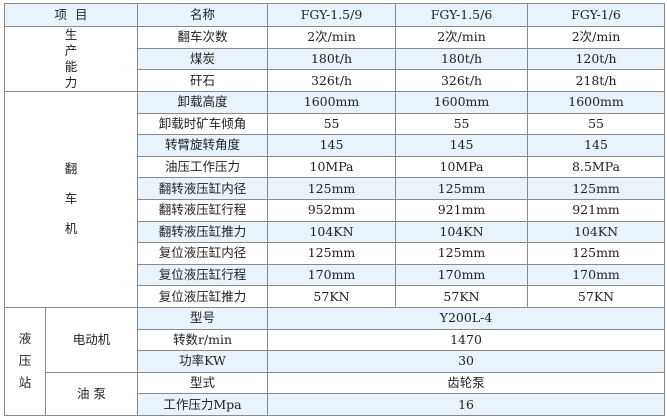 Image resolution: width=667 pixels, height=417 pixels. I want to click on param-name: 功率KW, so click(203, 361).